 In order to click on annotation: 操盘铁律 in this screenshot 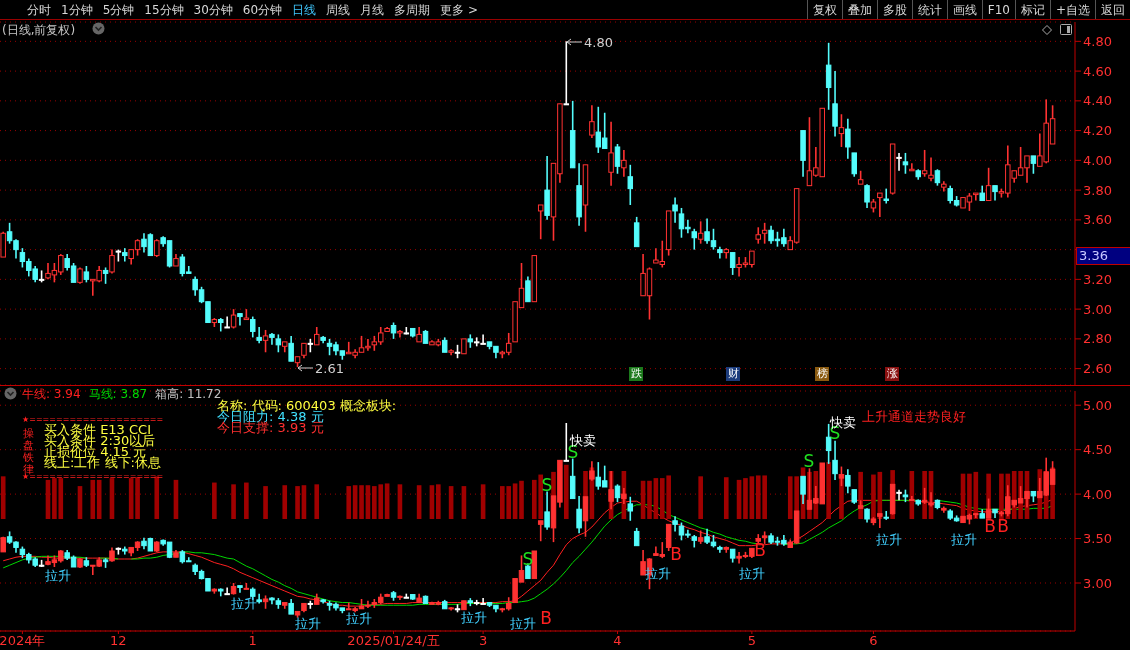, I will do `click(28, 451)`.